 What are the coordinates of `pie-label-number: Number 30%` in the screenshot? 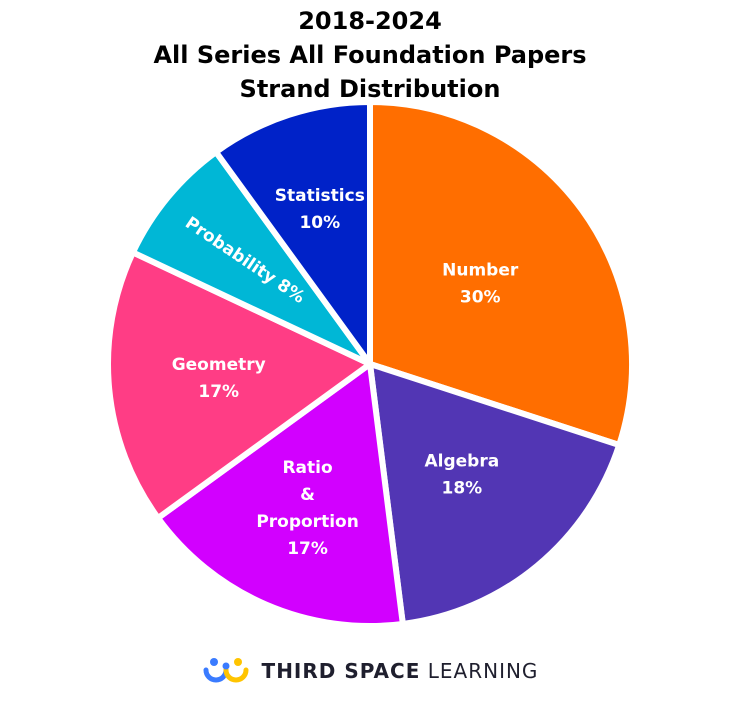 It's located at (480, 283).